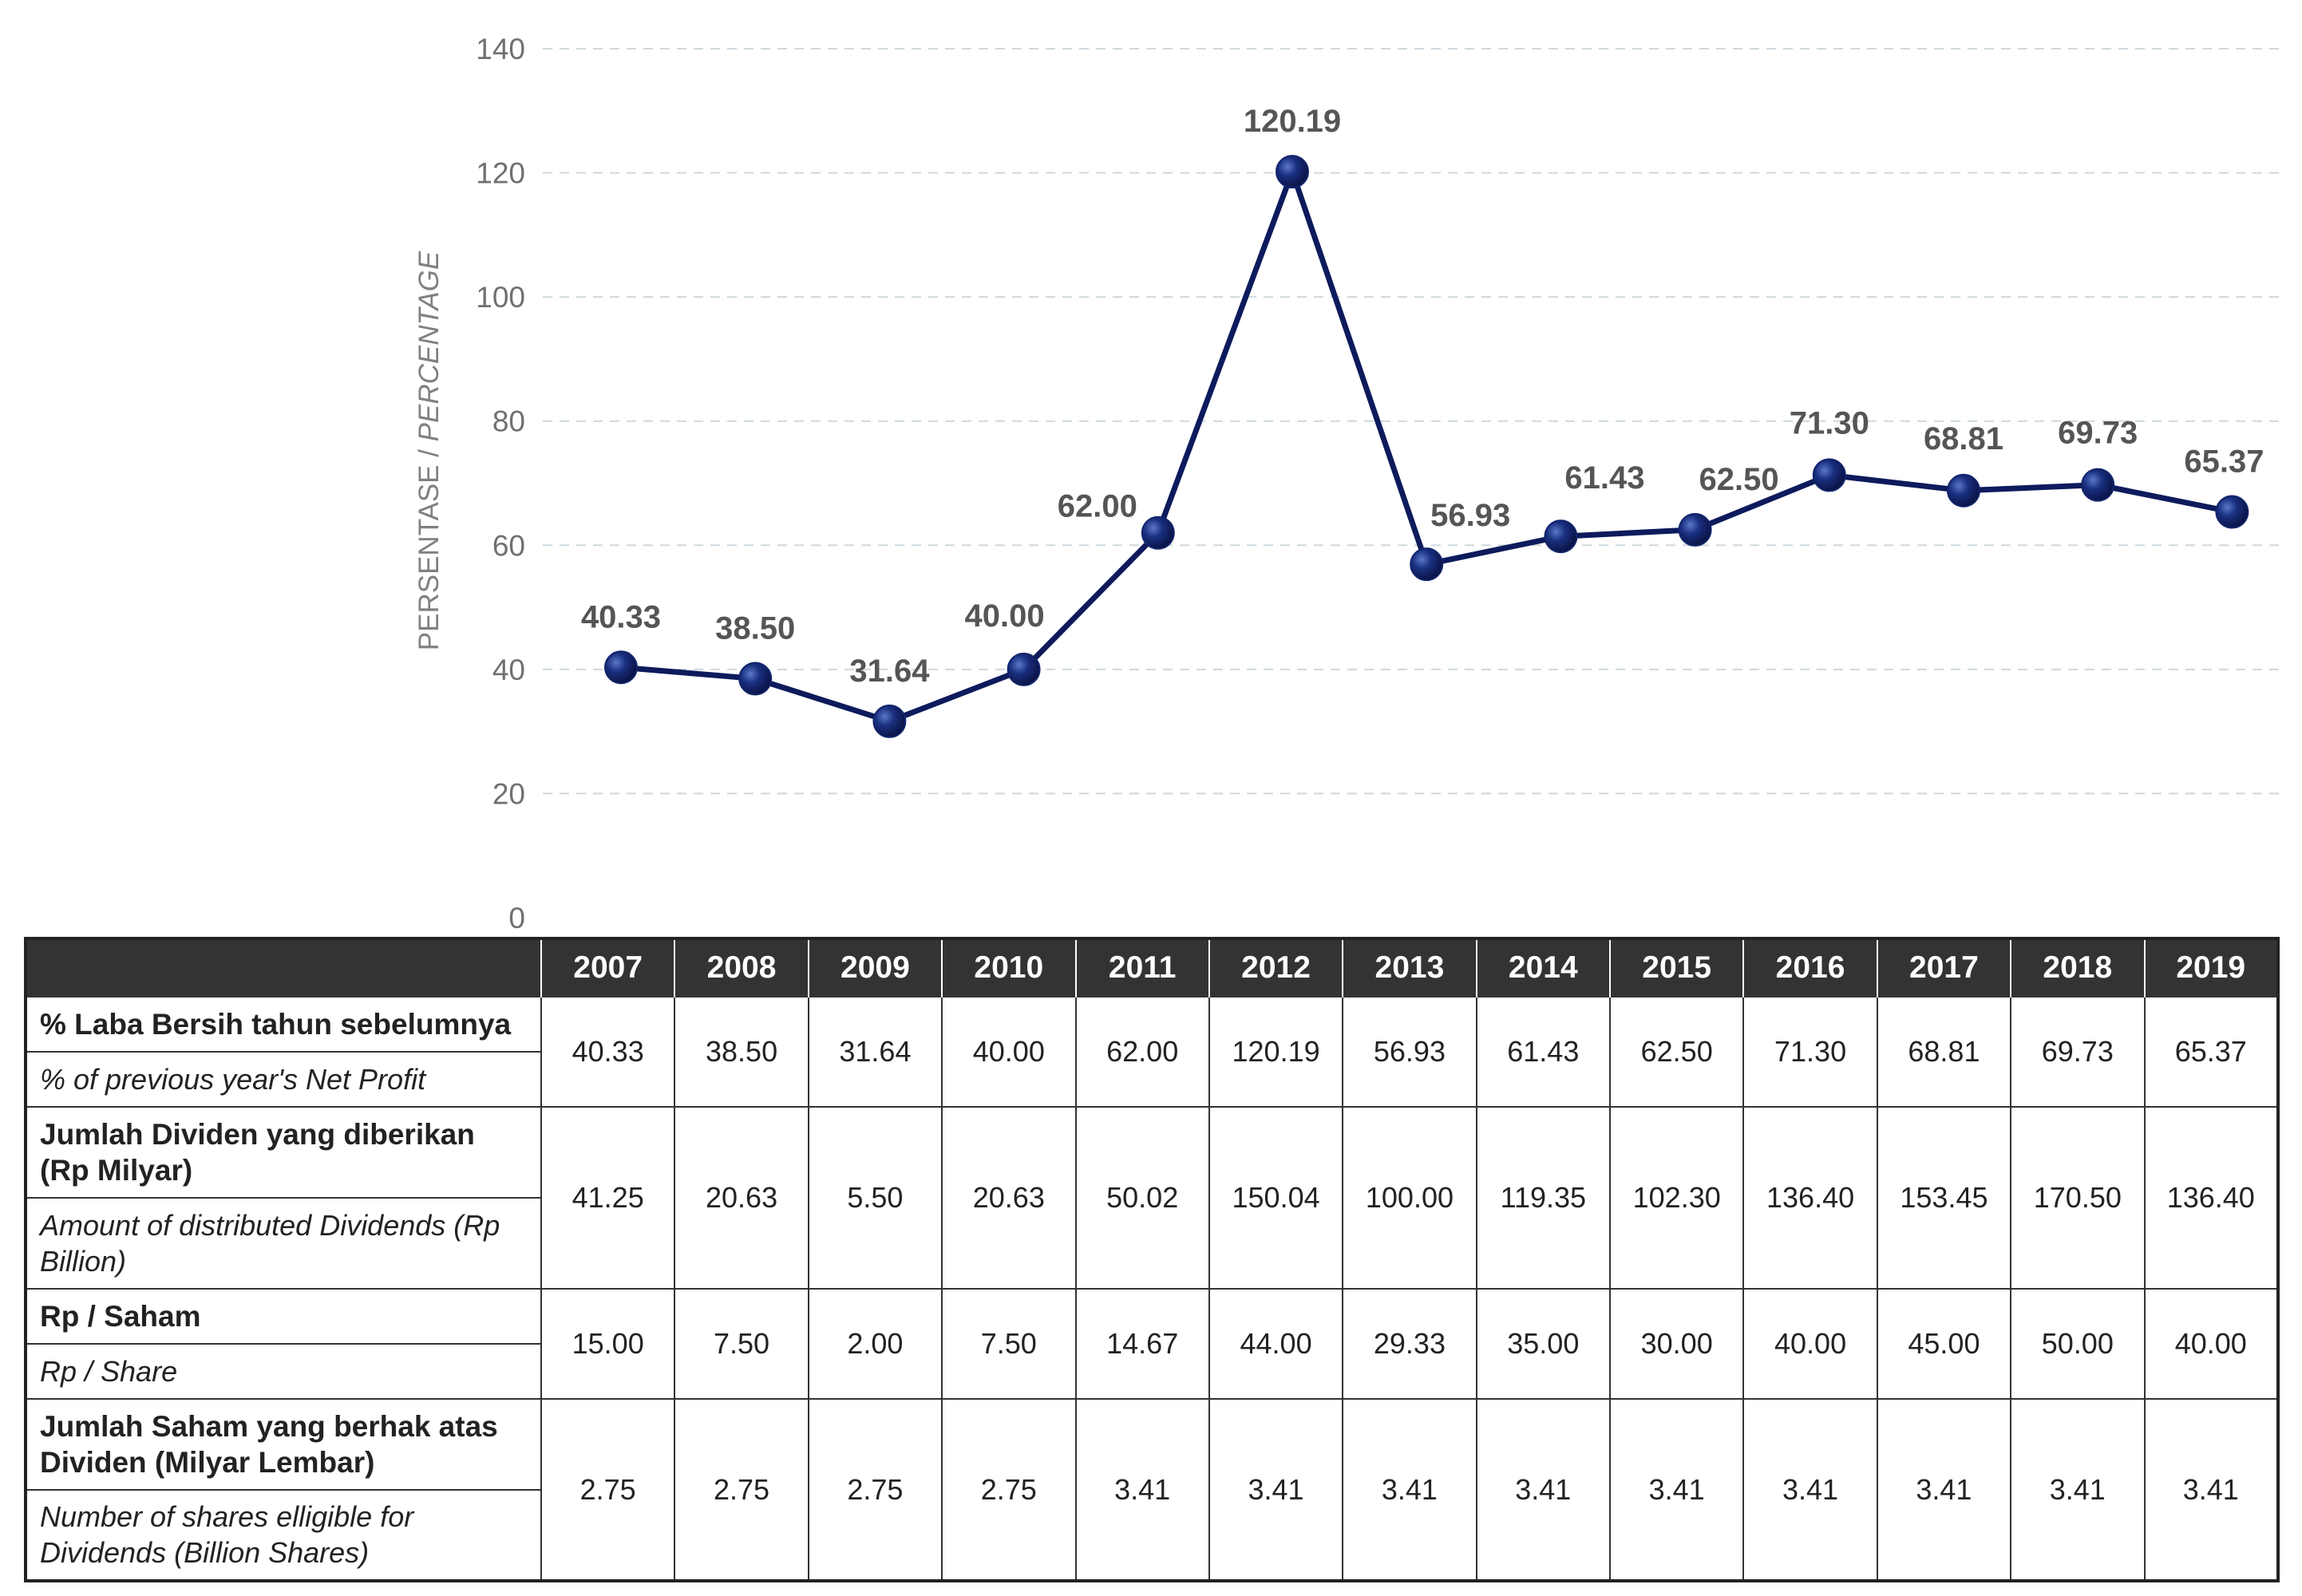 This screenshot has height=1596, width=2302. I want to click on year-header: 2019, so click(2210, 967).